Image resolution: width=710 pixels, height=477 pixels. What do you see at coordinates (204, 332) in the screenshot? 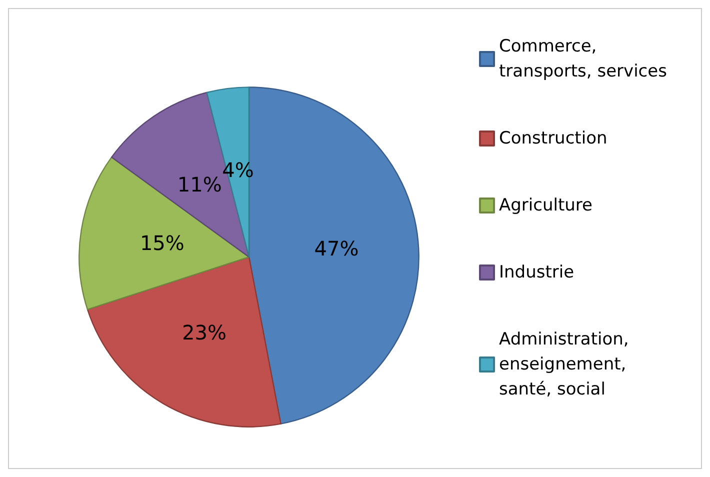
I see `data-label: 23%` at bounding box center [204, 332].